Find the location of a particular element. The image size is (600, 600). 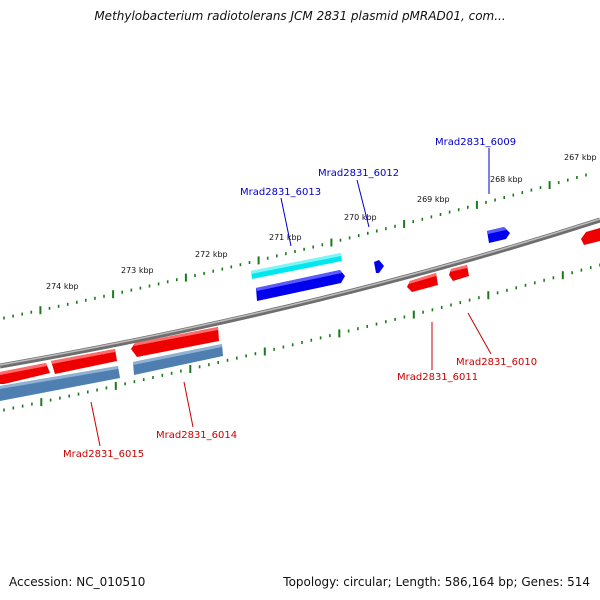

feature-block-steelblue-left is located at coordinates (60, 383).